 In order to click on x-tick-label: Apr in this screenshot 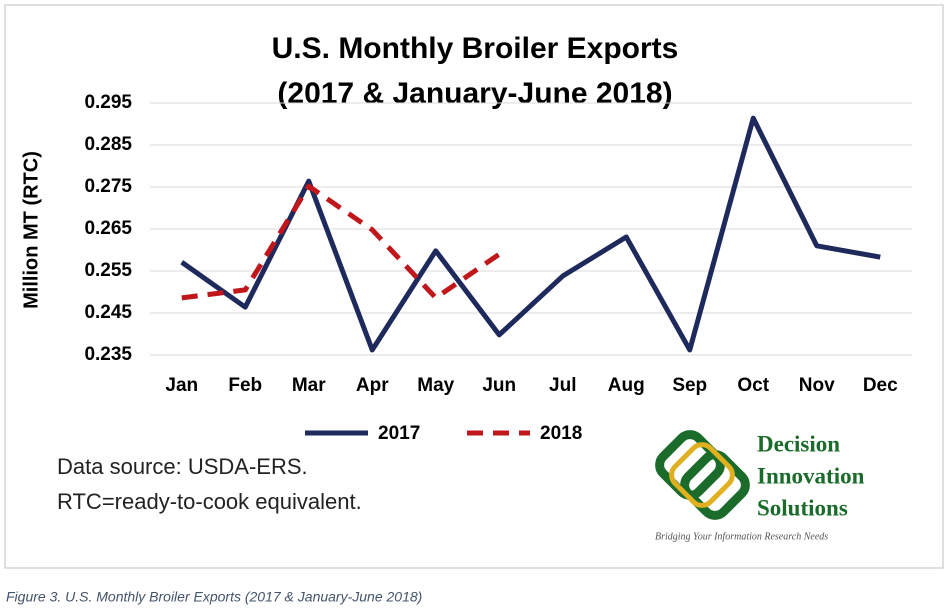, I will do `click(372, 385)`.